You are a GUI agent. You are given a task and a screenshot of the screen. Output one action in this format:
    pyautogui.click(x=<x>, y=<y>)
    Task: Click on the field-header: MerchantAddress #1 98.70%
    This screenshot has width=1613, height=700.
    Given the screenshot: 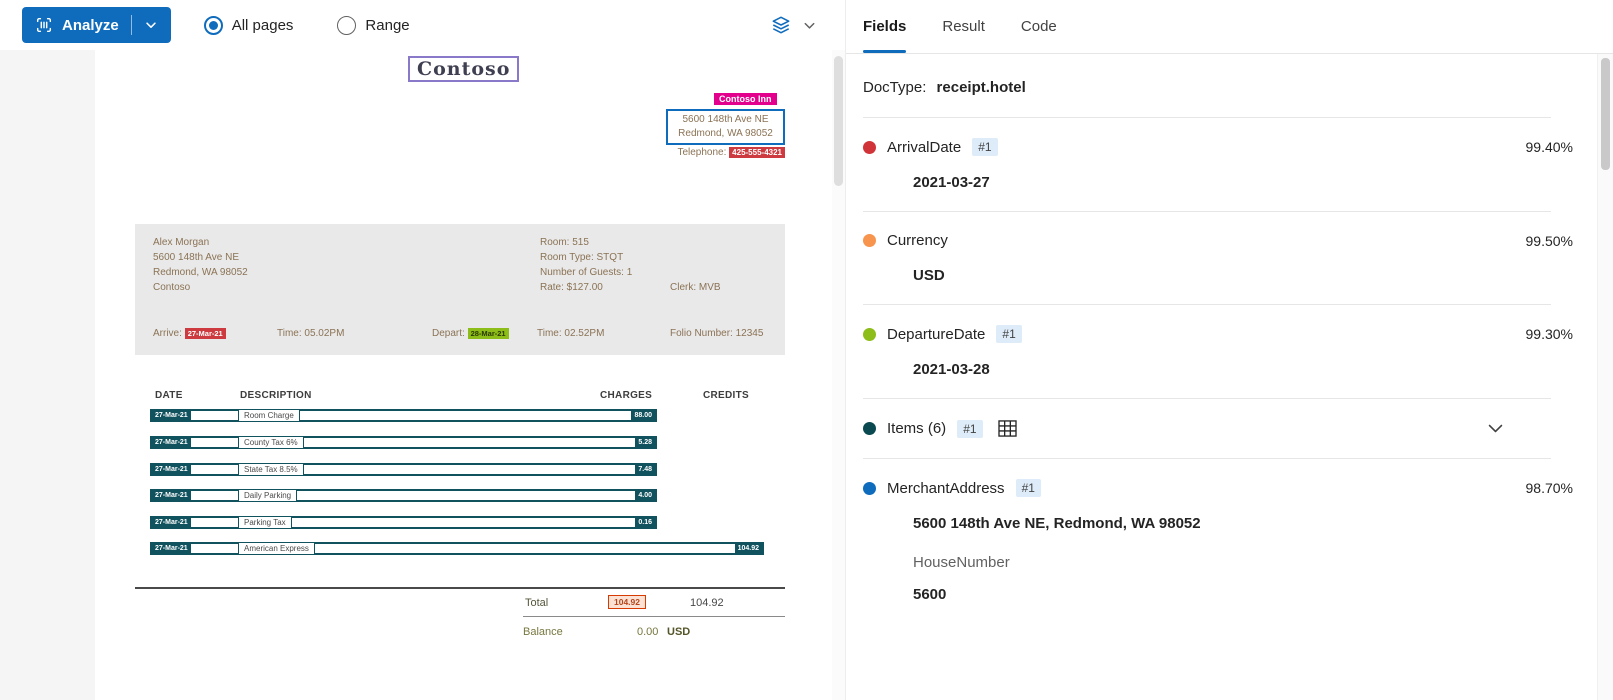 What is the action you would take?
    pyautogui.click(x=1218, y=488)
    